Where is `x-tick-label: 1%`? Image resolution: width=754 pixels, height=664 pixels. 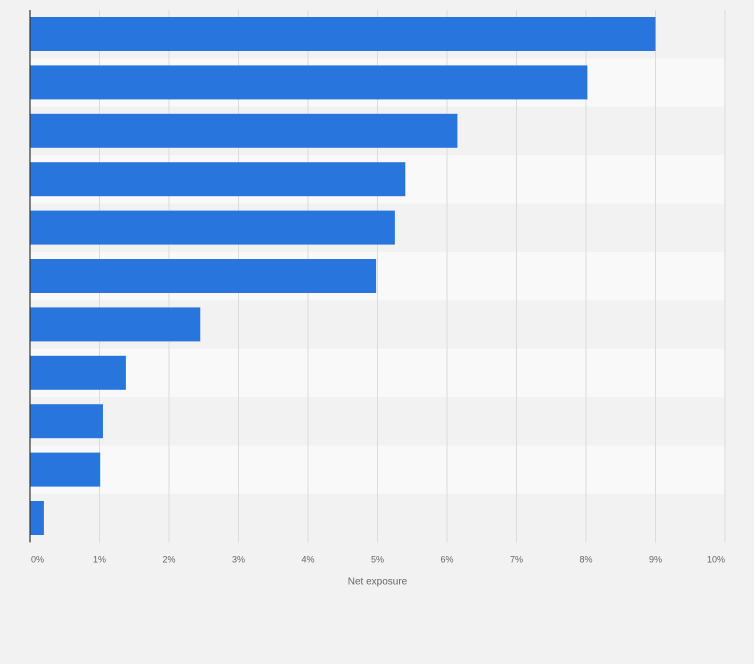 x-tick-label: 1% is located at coordinates (99, 559).